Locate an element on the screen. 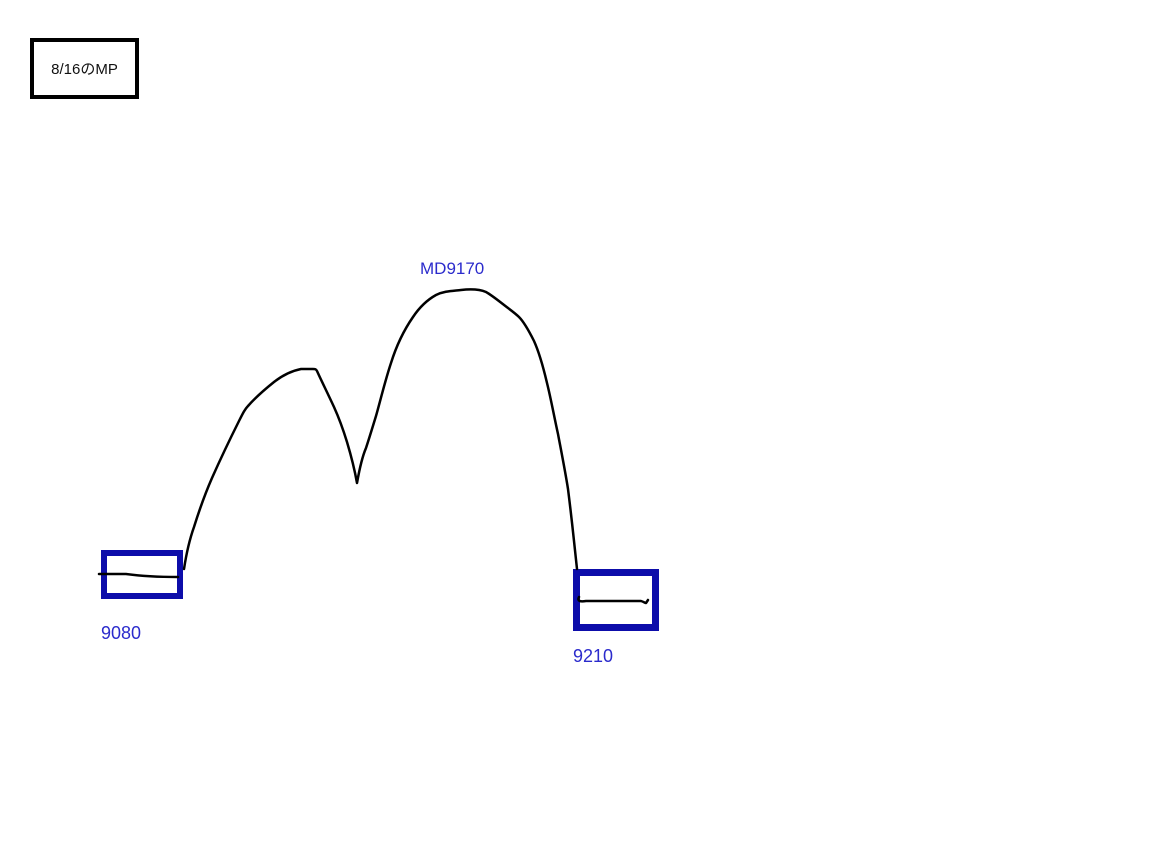 This screenshot has width=1171, height=854. peak-label: MD9170 is located at coordinates (452, 268).